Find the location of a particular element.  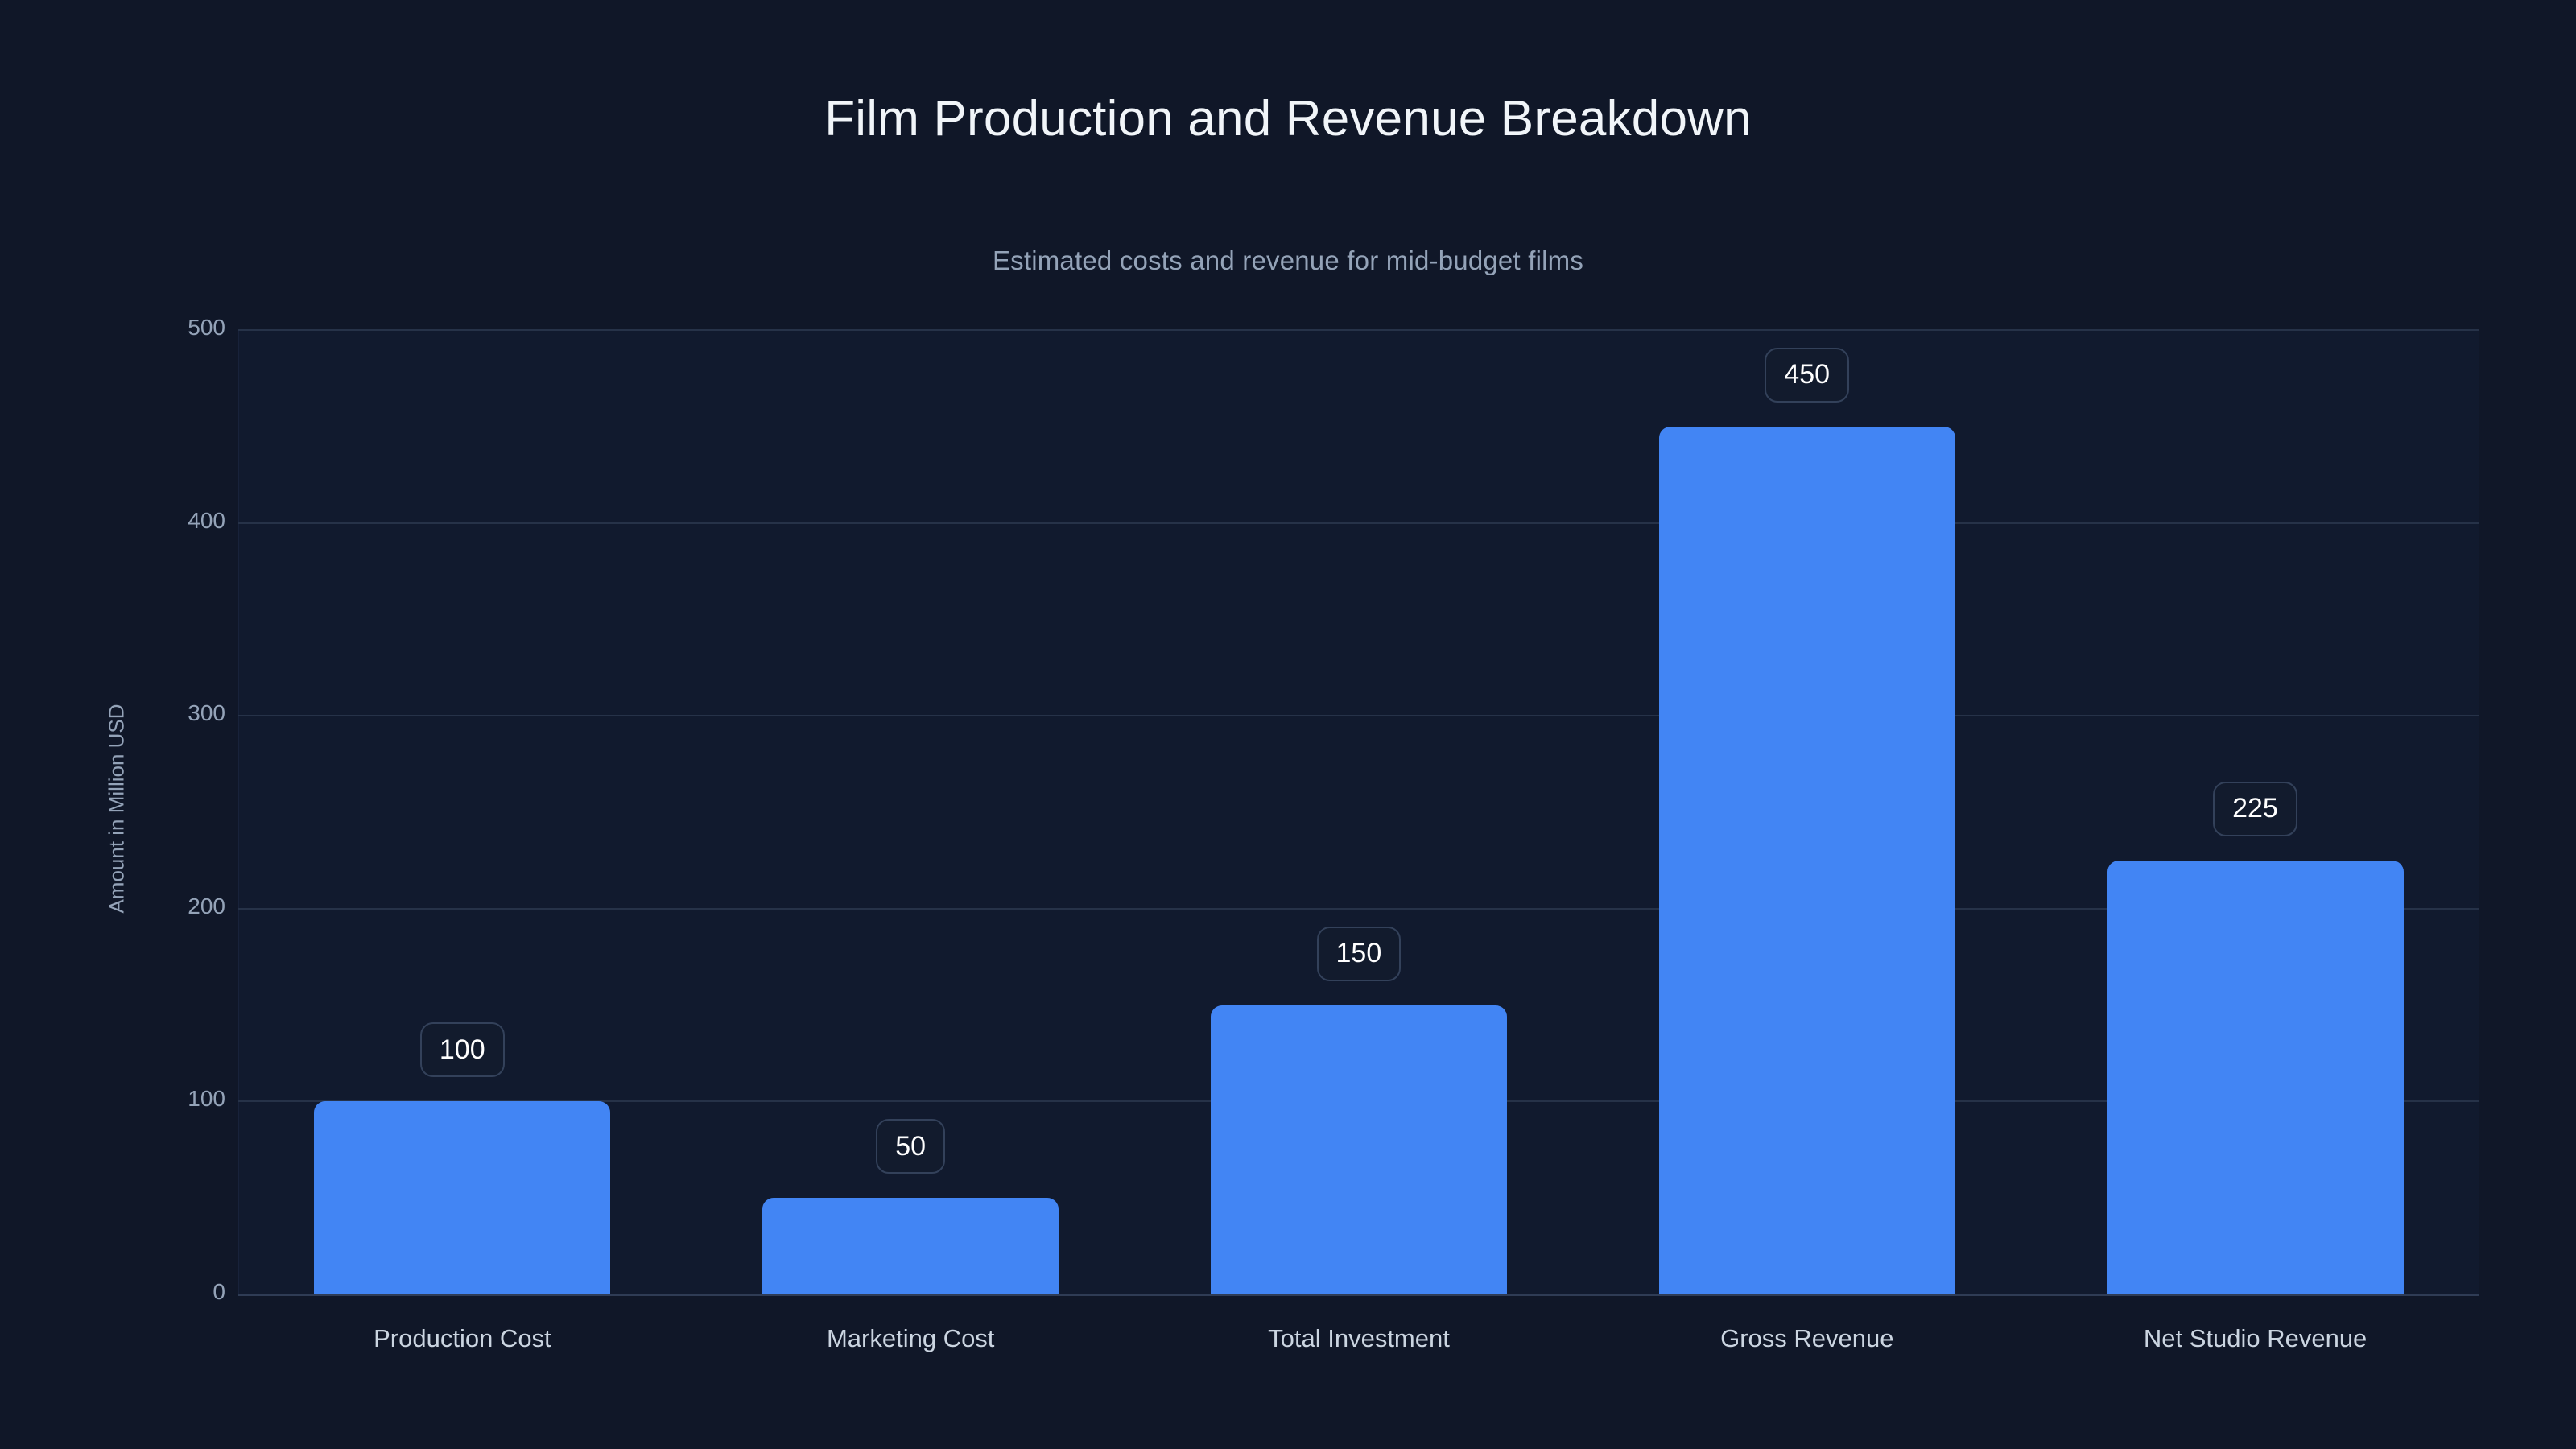

bar-value-label: 50 is located at coordinates (911, 1146).